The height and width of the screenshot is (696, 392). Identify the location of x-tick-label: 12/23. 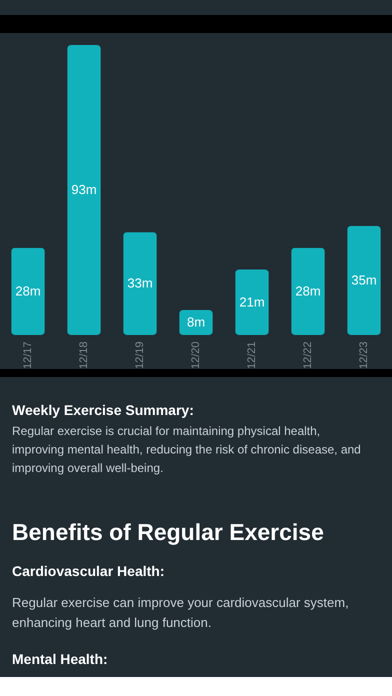
(364, 356).